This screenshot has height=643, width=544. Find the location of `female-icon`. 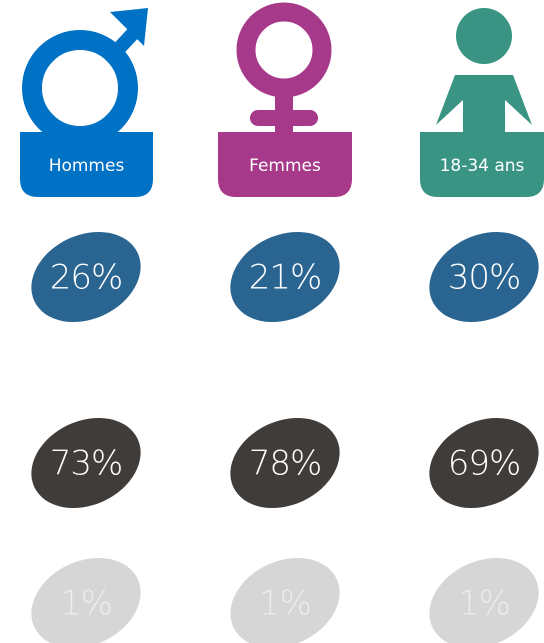

female-icon is located at coordinates (284, 68).